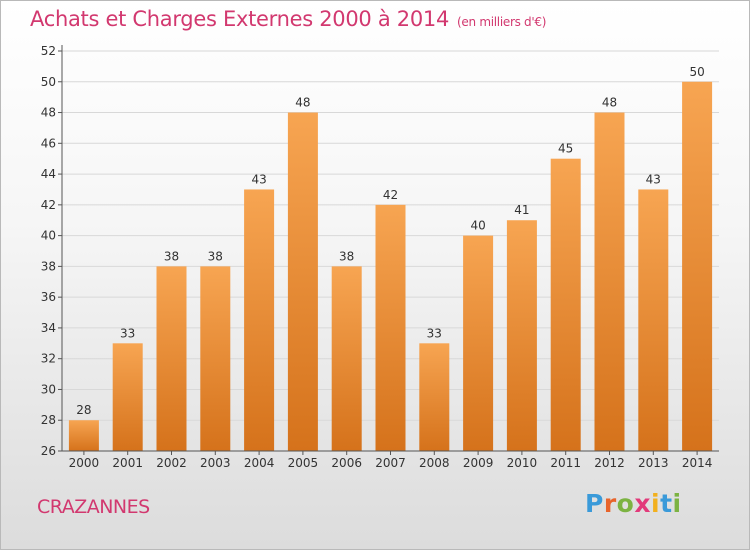  What do you see at coordinates (565, 149) in the screenshot?
I see `data-label: 45` at bounding box center [565, 149].